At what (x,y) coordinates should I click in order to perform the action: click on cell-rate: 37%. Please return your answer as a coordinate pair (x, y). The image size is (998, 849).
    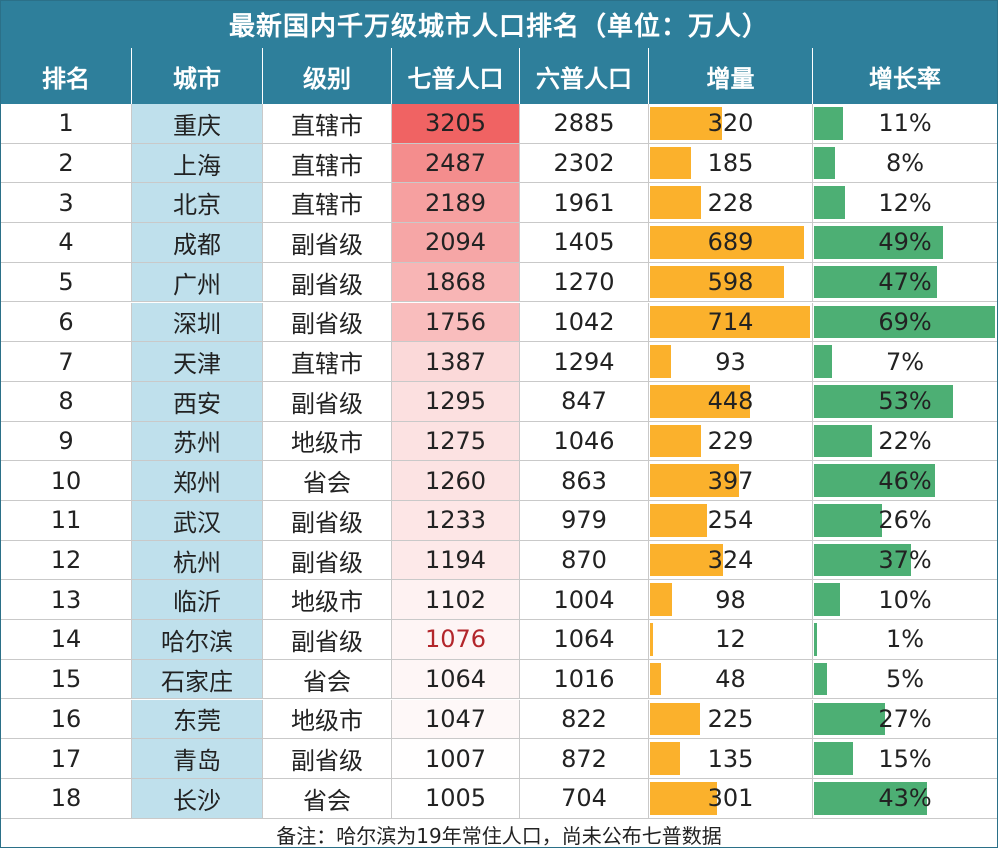
    Looking at the image, I should click on (904, 560).